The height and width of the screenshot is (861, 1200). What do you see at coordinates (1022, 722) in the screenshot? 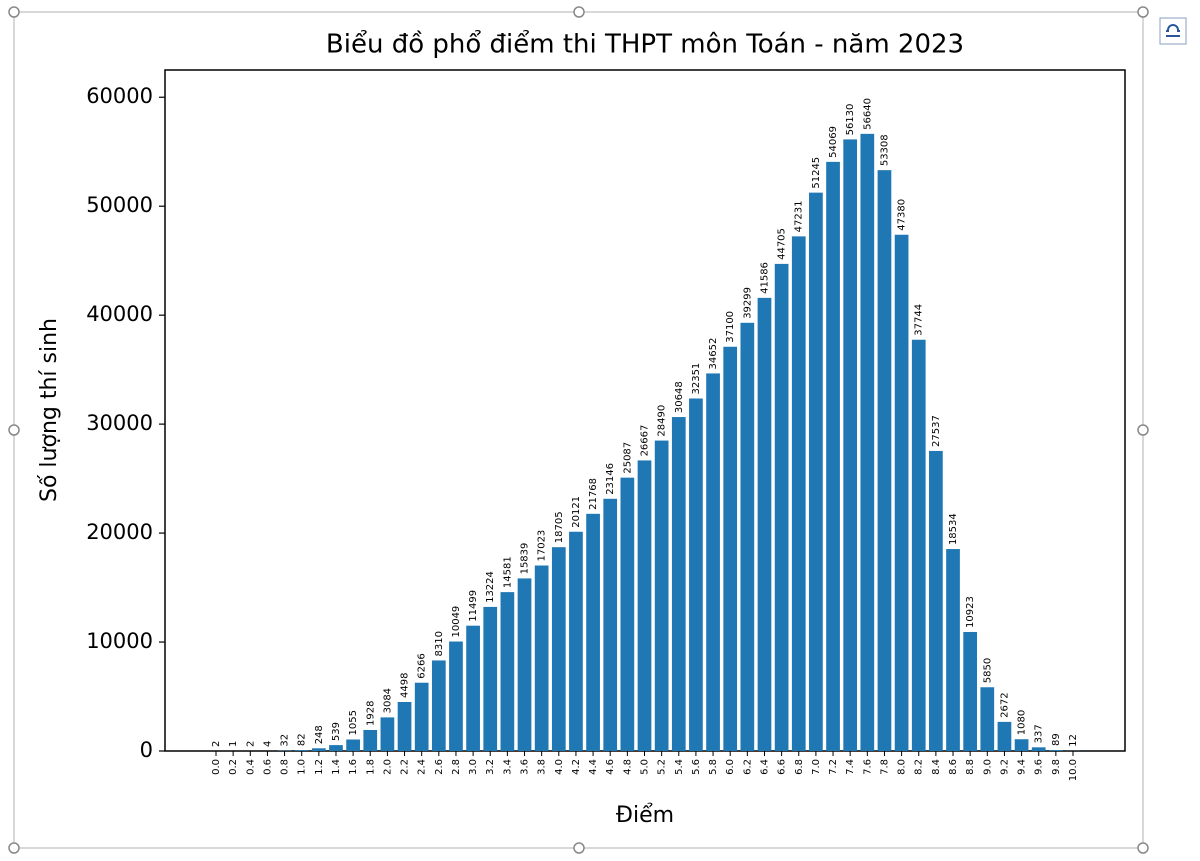
I see `data-label: 1080` at bounding box center [1022, 722].